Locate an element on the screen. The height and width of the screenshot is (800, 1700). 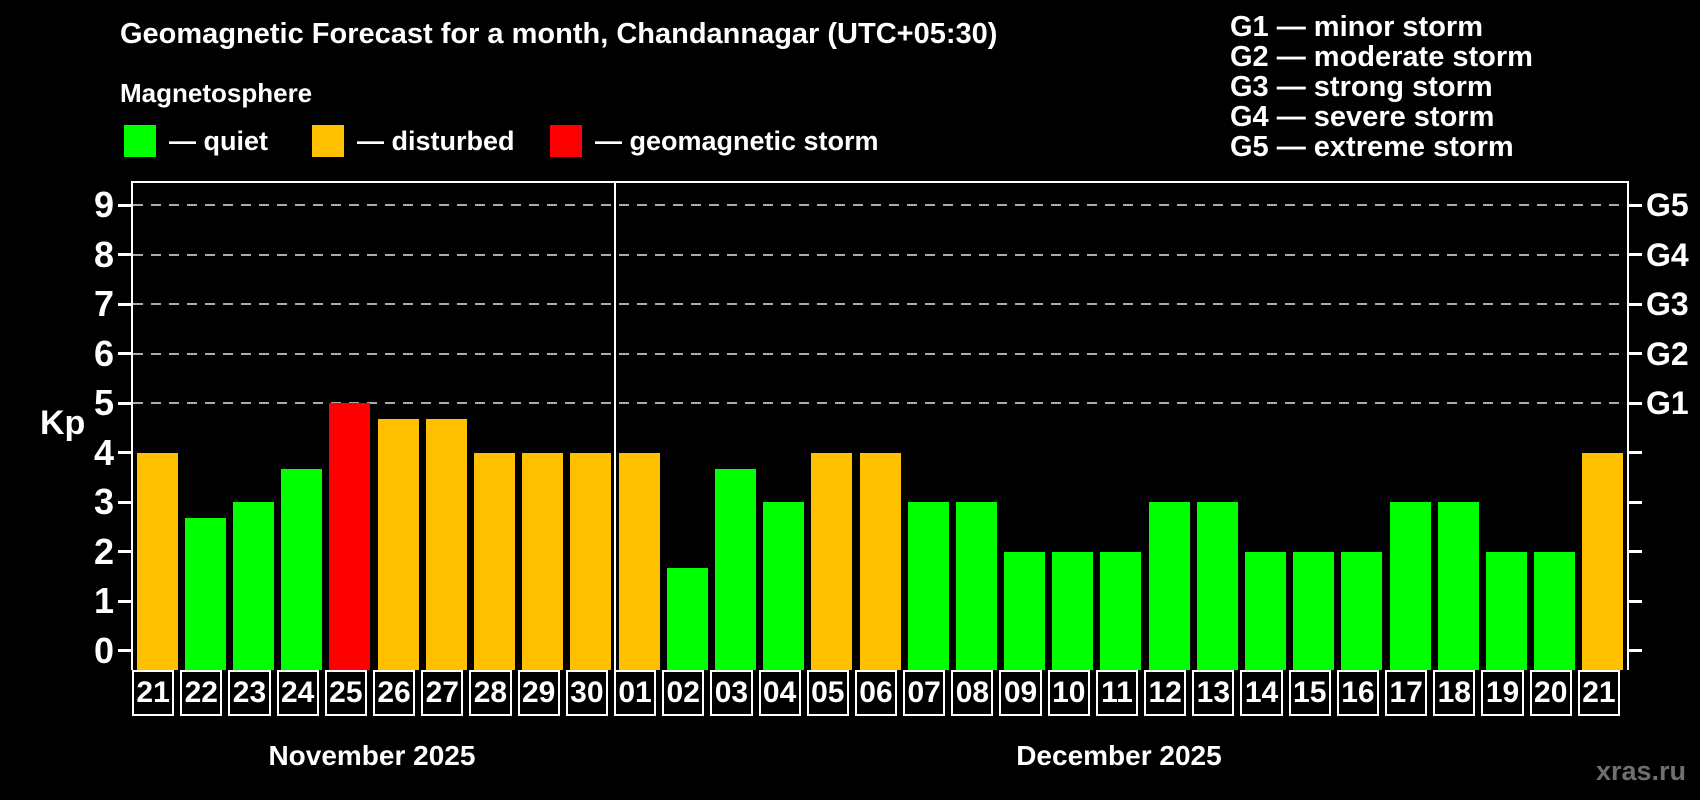
grid-line-kp7 is located at coordinates (880, 304).